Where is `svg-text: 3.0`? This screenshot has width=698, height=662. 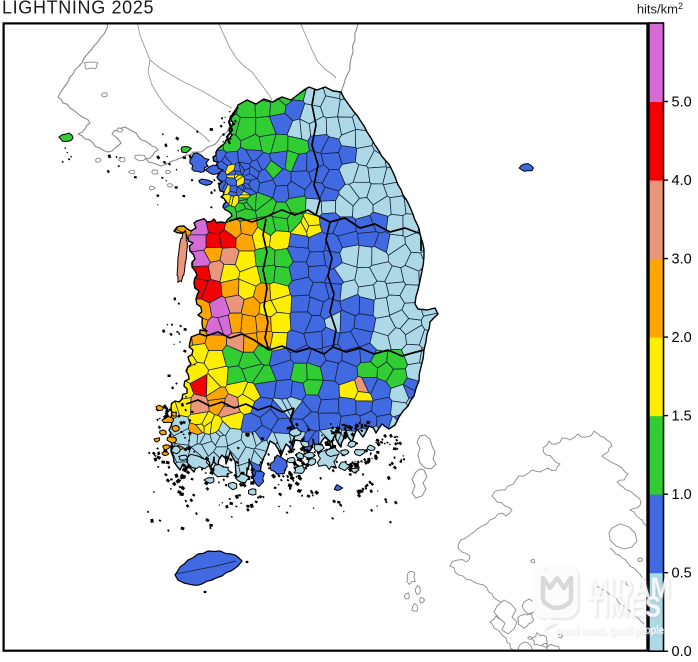 svg-text: 3.0 is located at coordinates (682, 260).